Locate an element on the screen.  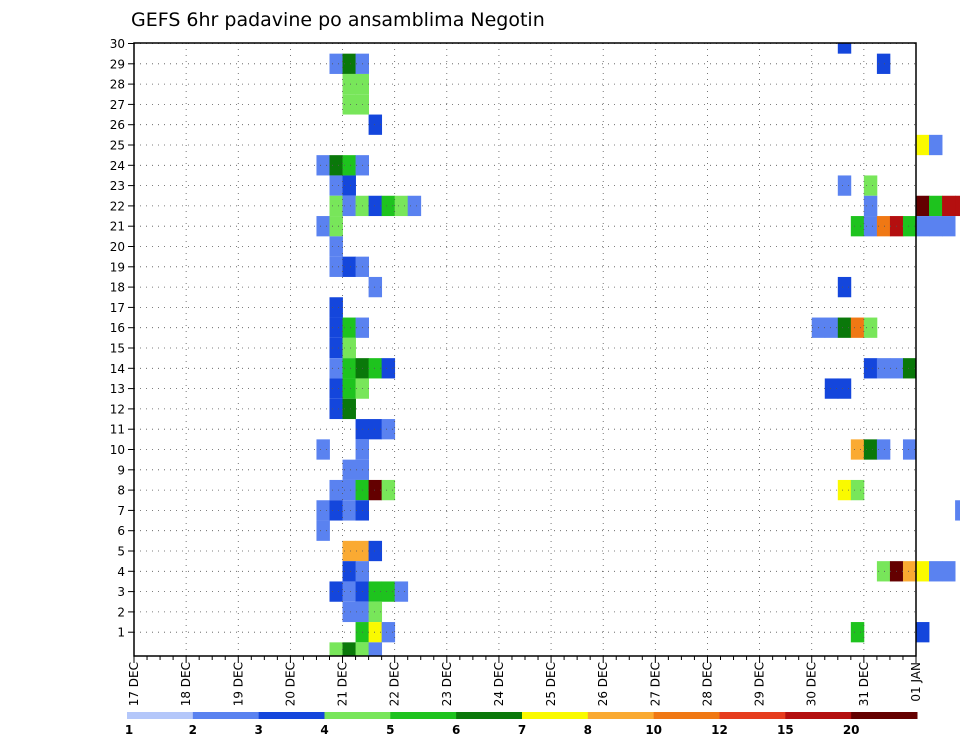
legend-label: 3 is located at coordinates (258, 730).